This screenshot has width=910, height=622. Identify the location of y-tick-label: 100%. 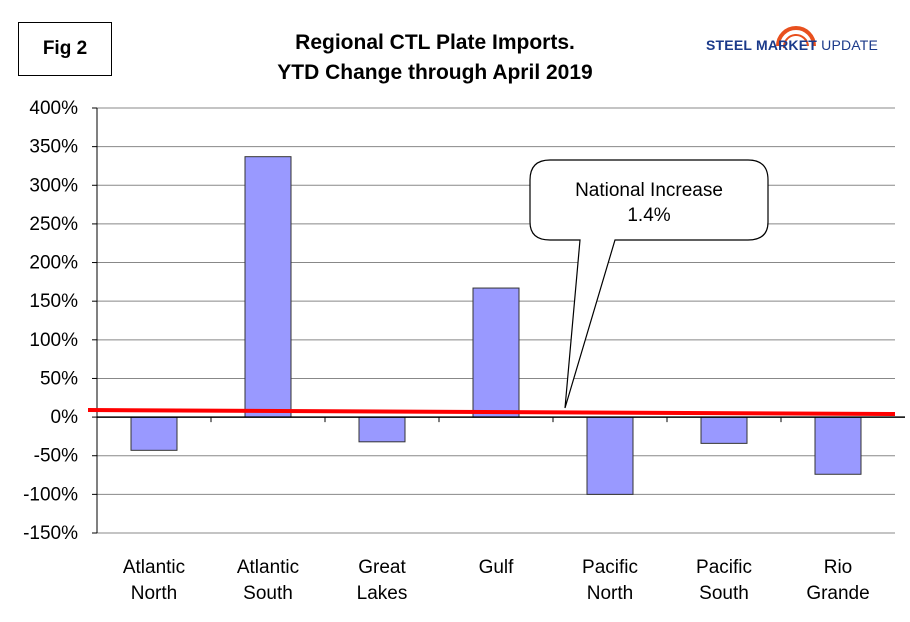
(53, 340).